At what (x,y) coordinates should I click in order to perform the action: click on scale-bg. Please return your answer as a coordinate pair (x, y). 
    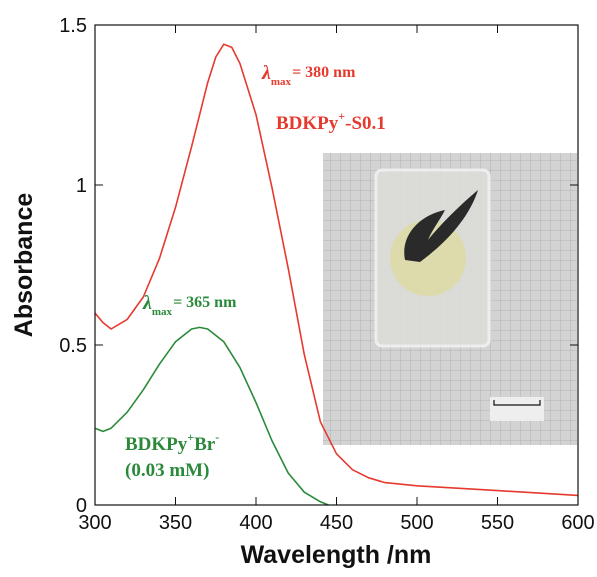
    Looking at the image, I should click on (517, 409).